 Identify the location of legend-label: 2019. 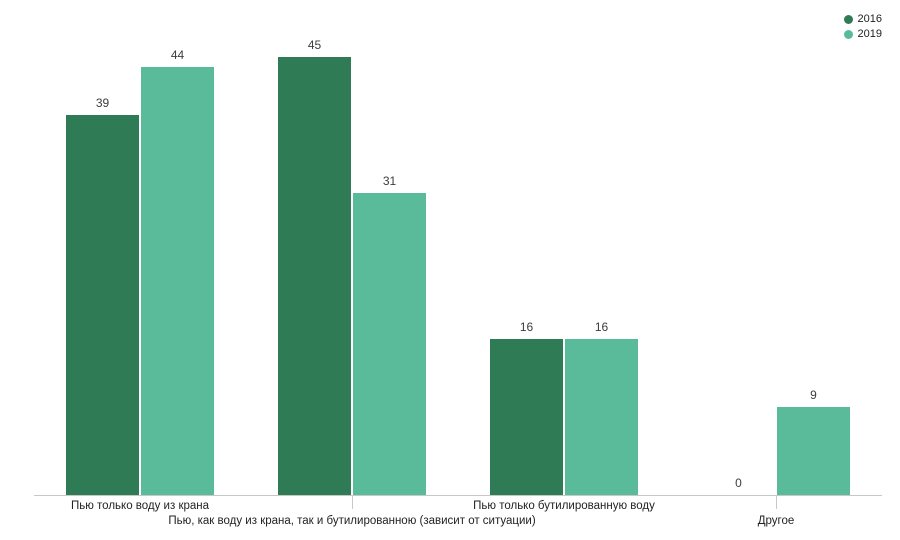
(869, 34).